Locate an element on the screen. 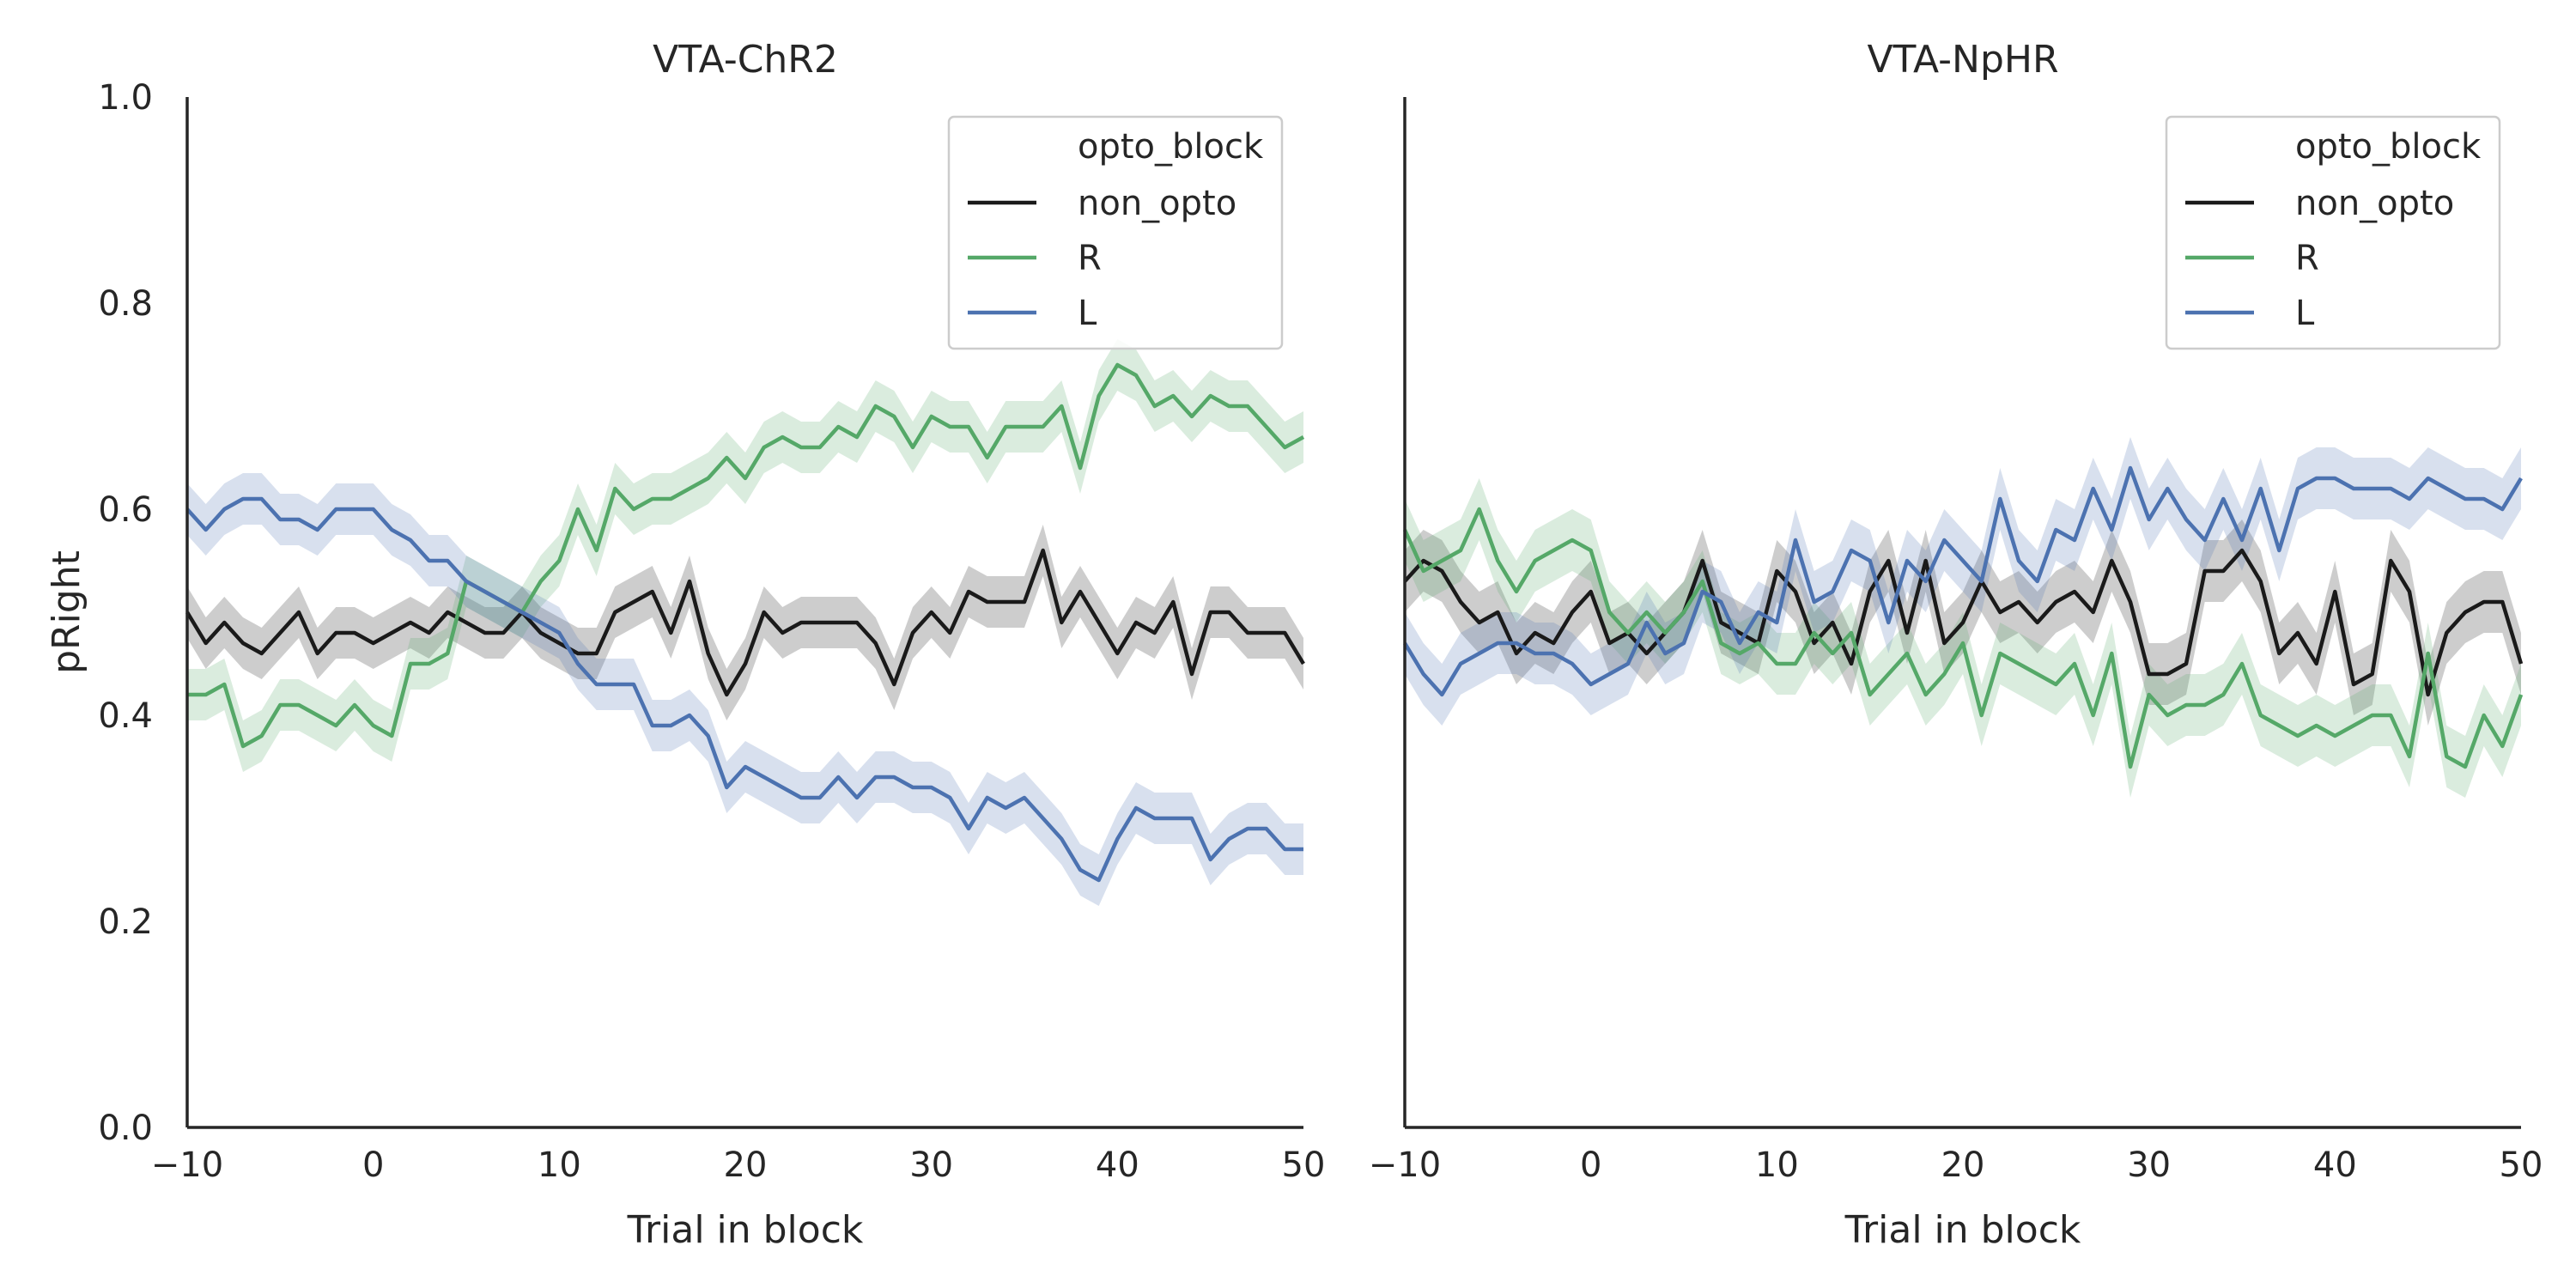 The height and width of the screenshot is (1288, 2576). chart-title: VTA-ChR2 is located at coordinates (746, 60).